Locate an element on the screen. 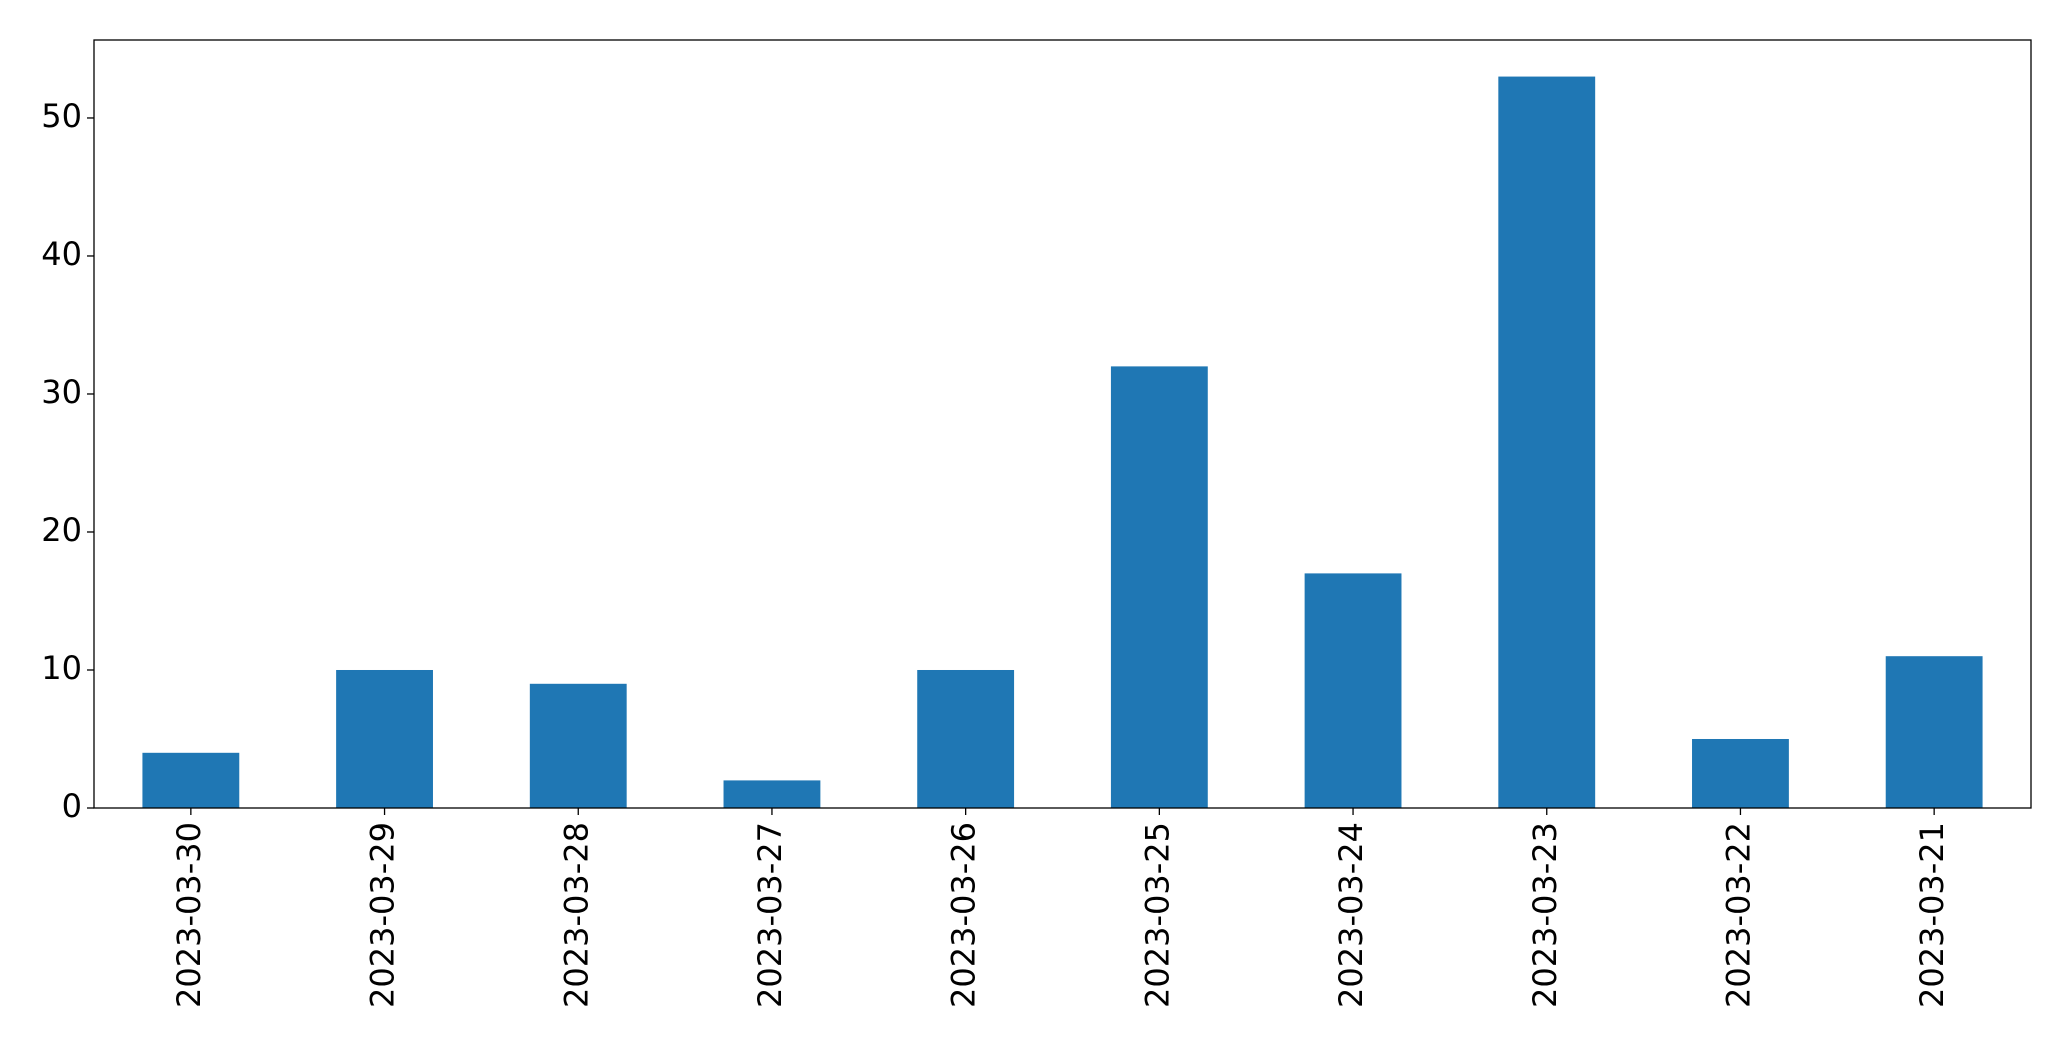 The image size is (2071, 1061). y-tick-label: 10 is located at coordinates (61, 668).